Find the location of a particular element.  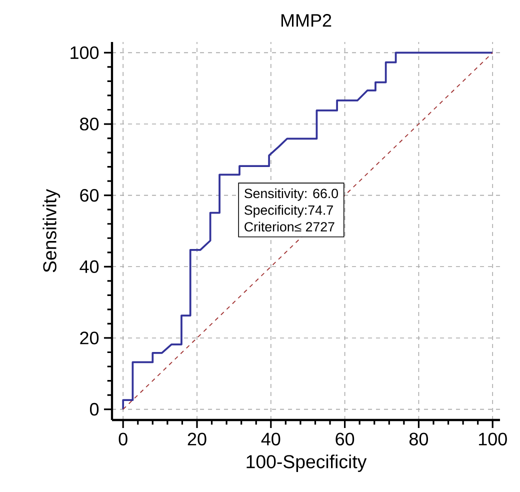

x-tick-label: 100 is located at coordinates (492, 439).